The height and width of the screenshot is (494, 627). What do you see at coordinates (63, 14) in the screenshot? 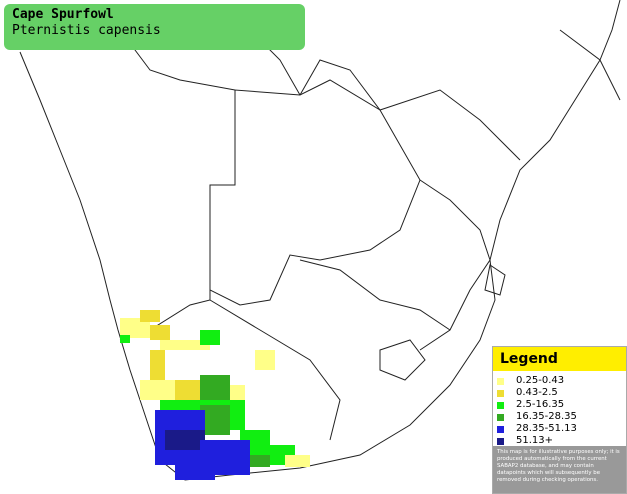
I see `title: Cape Spurfowl` at bounding box center [63, 14].